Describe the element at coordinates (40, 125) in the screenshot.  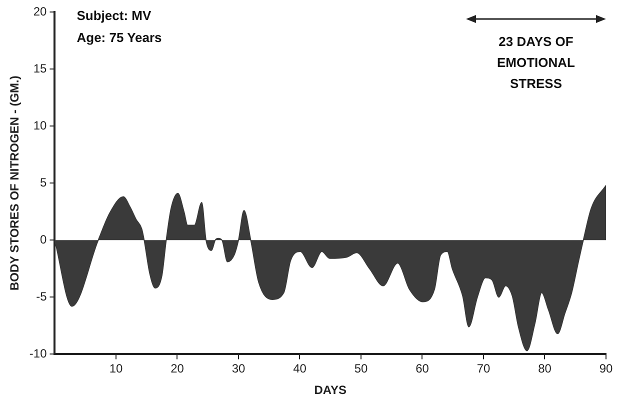
I see `y-tick-label: 10` at that location.